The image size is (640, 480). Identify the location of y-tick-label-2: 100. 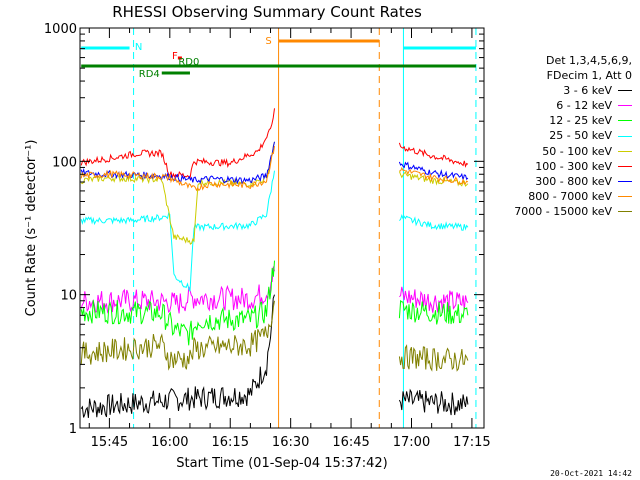
(64, 162).